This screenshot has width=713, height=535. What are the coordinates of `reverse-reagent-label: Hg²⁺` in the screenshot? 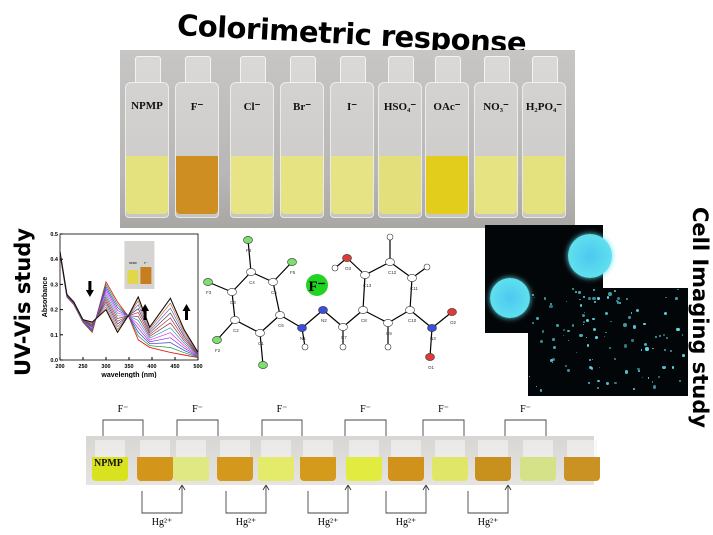 It's located at (328, 522).